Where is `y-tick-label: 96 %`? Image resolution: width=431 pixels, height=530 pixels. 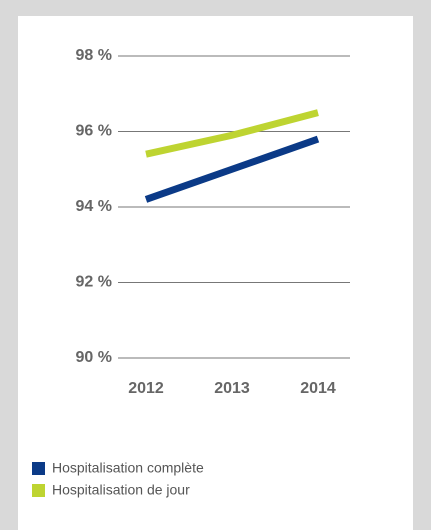 y-tick-label: 96 % is located at coordinates (94, 131).